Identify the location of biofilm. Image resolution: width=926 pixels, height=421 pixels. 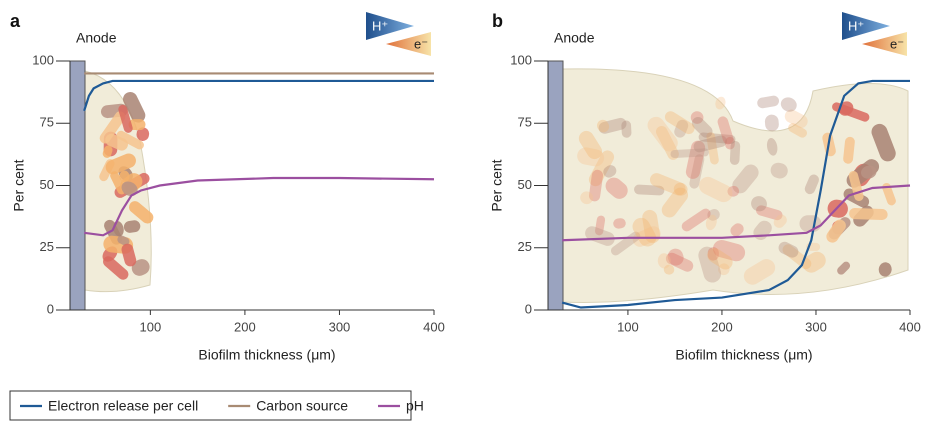
(119, 181).